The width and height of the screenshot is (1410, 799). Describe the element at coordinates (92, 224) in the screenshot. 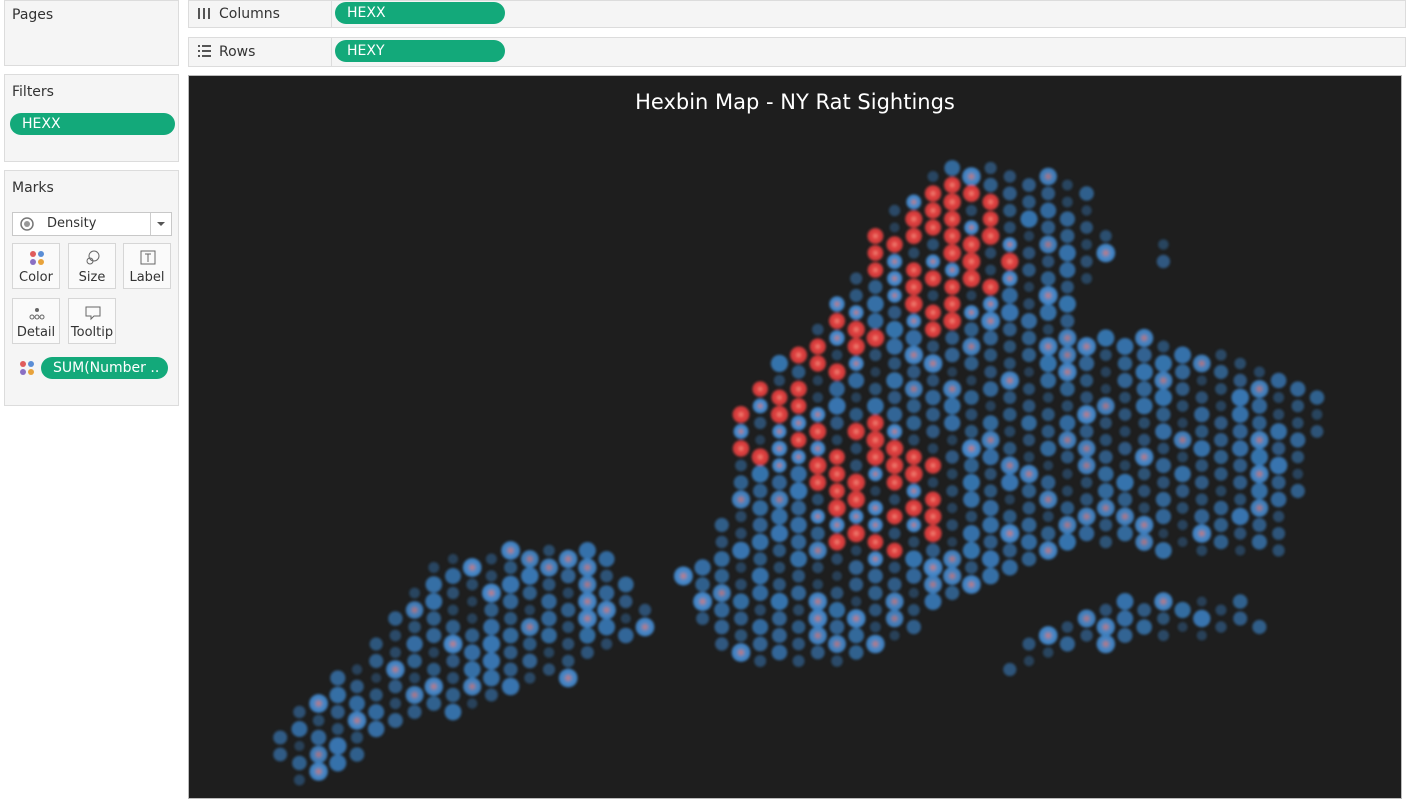

I see `mark-type-dropdown: Density` at that location.